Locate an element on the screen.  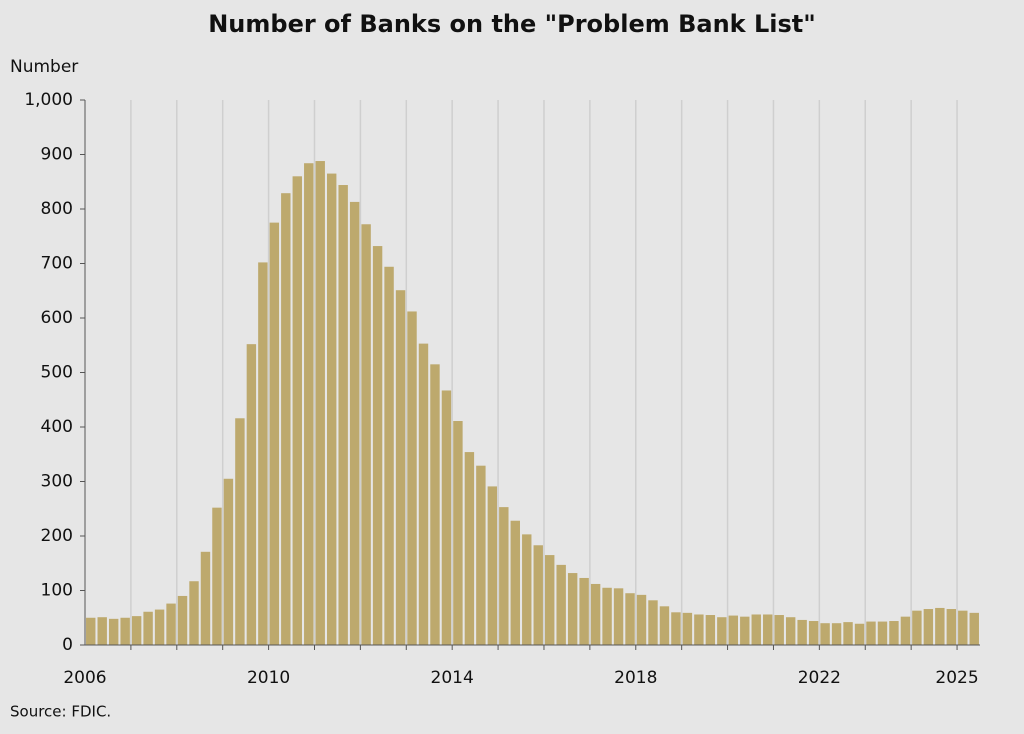
y-axis-label: Number is located at coordinates (44, 67).